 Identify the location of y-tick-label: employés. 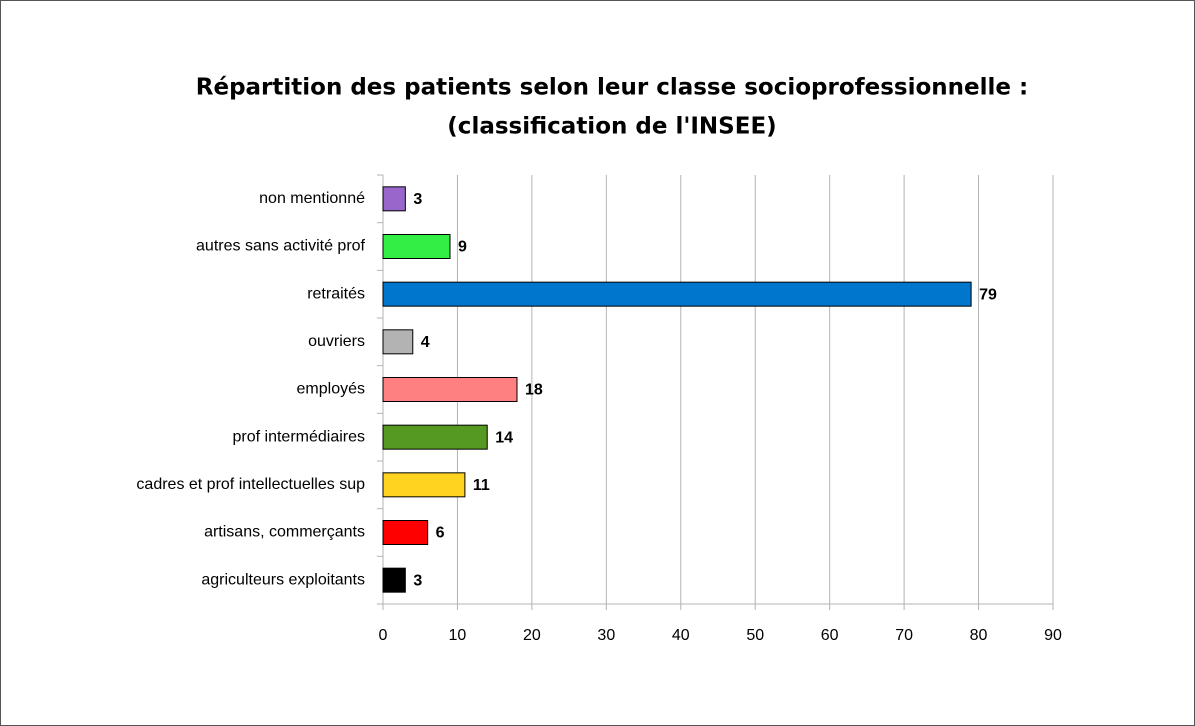
(331, 389).